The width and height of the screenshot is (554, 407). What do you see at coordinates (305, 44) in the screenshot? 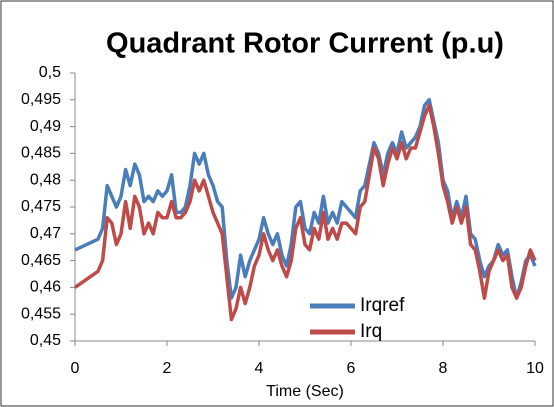
I see `chart-title: Quadrant Rotor Current (p.u)` at bounding box center [305, 44].